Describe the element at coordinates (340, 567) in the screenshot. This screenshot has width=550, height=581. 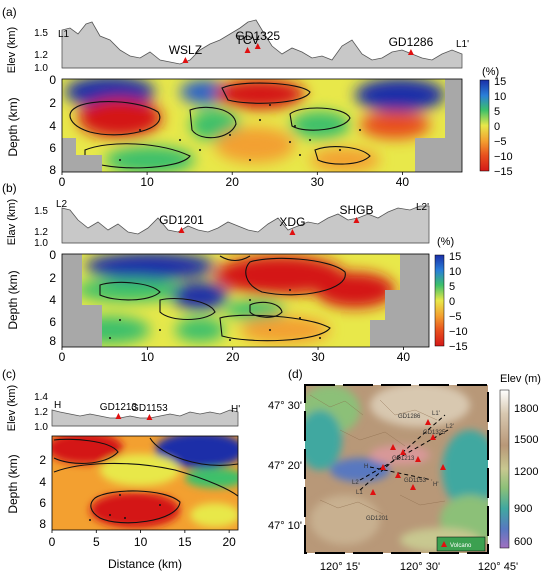
I see `lon-tick: 120° 15'` at that location.